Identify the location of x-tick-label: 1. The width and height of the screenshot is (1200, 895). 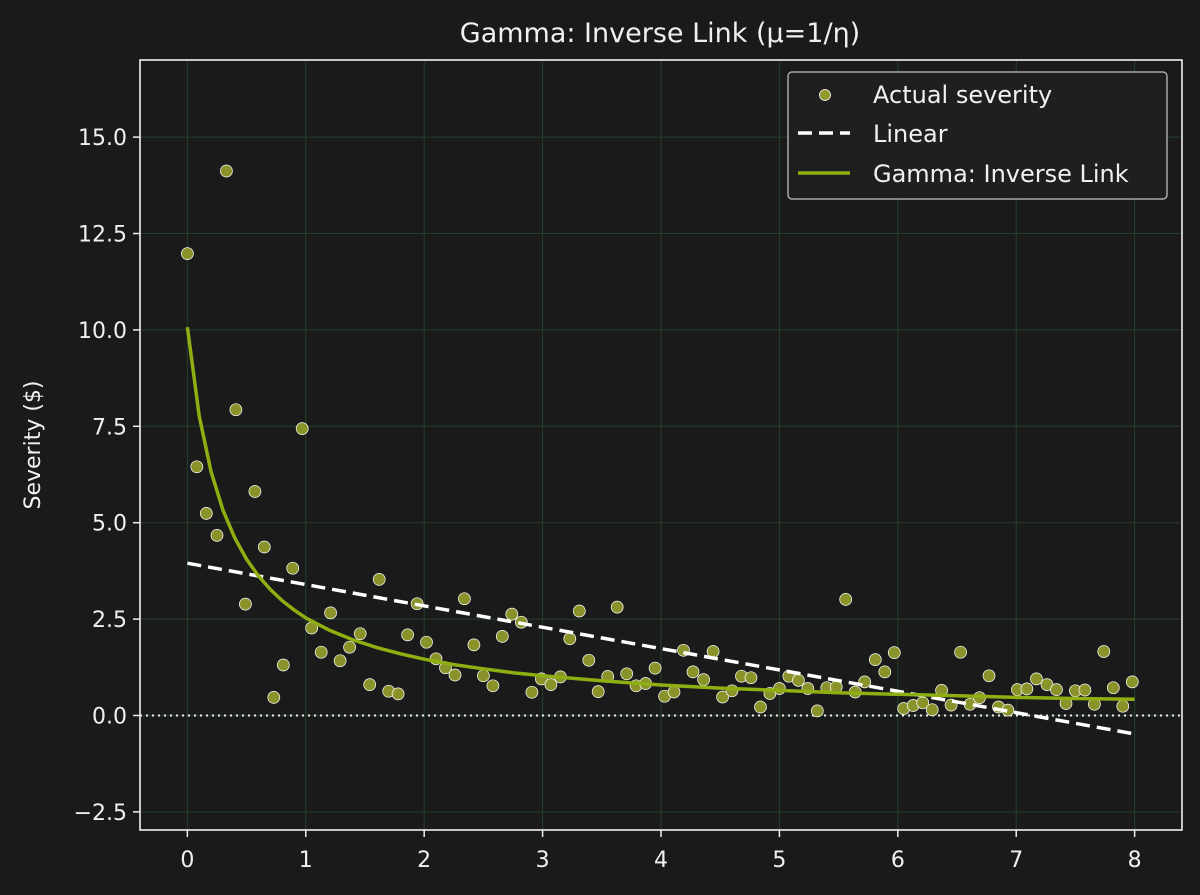
(306, 860).